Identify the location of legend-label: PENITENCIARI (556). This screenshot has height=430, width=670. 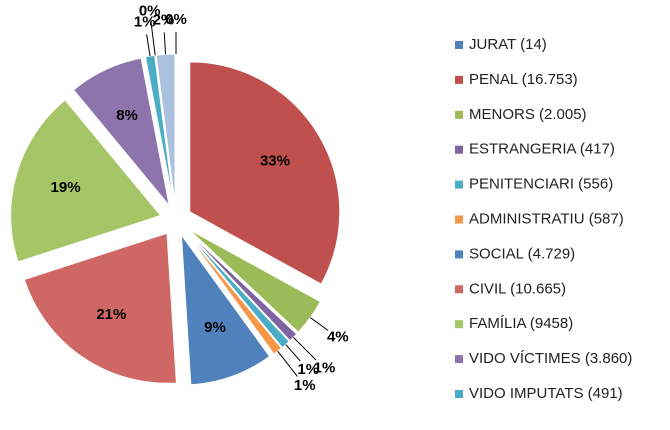
(541, 184).